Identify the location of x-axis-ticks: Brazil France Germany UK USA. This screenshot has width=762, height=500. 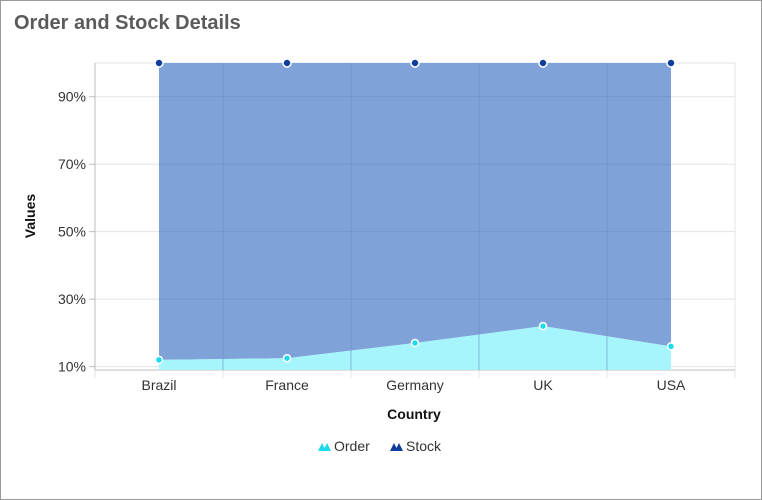
(413, 385).